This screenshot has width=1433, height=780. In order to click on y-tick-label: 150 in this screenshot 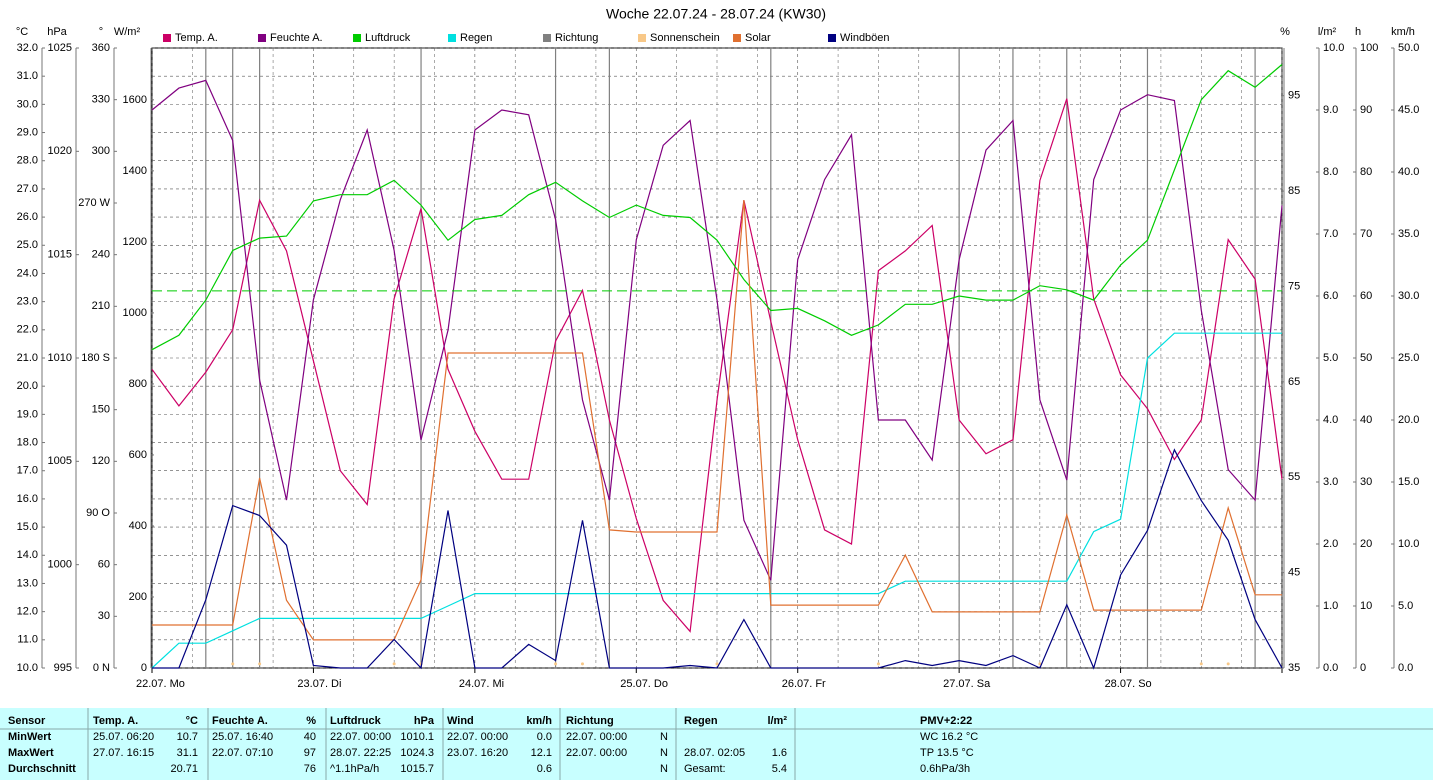, I will do `click(101, 410)`.